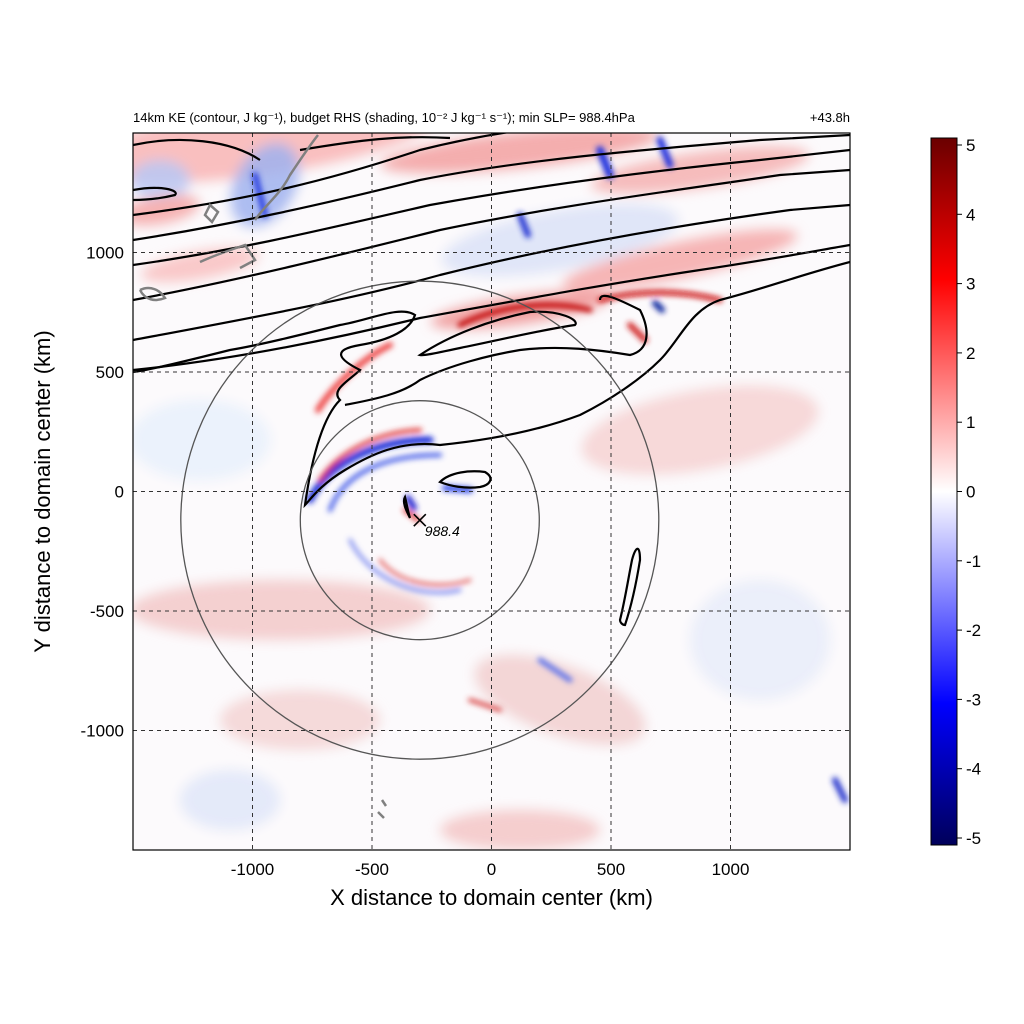  Describe the element at coordinates (973, 769) in the screenshot. I see `colorbar-tick-label: -4` at that location.